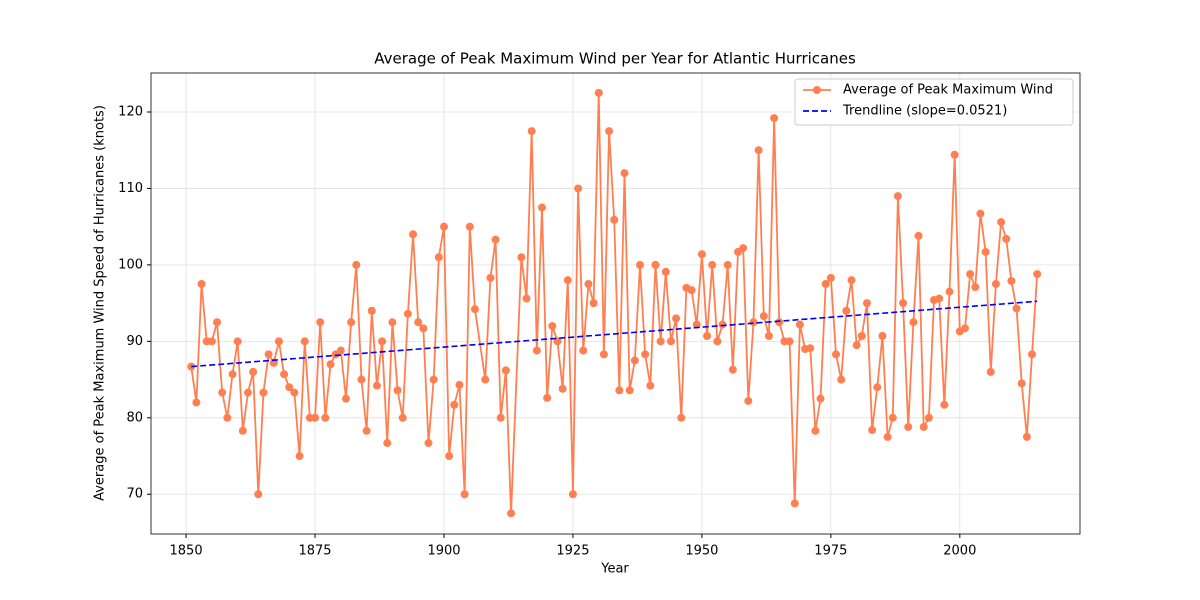 The width and height of the screenshot is (1200, 600). What do you see at coordinates (934, 102) in the screenshot?
I see `legend-box` at bounding box center [934, 102].